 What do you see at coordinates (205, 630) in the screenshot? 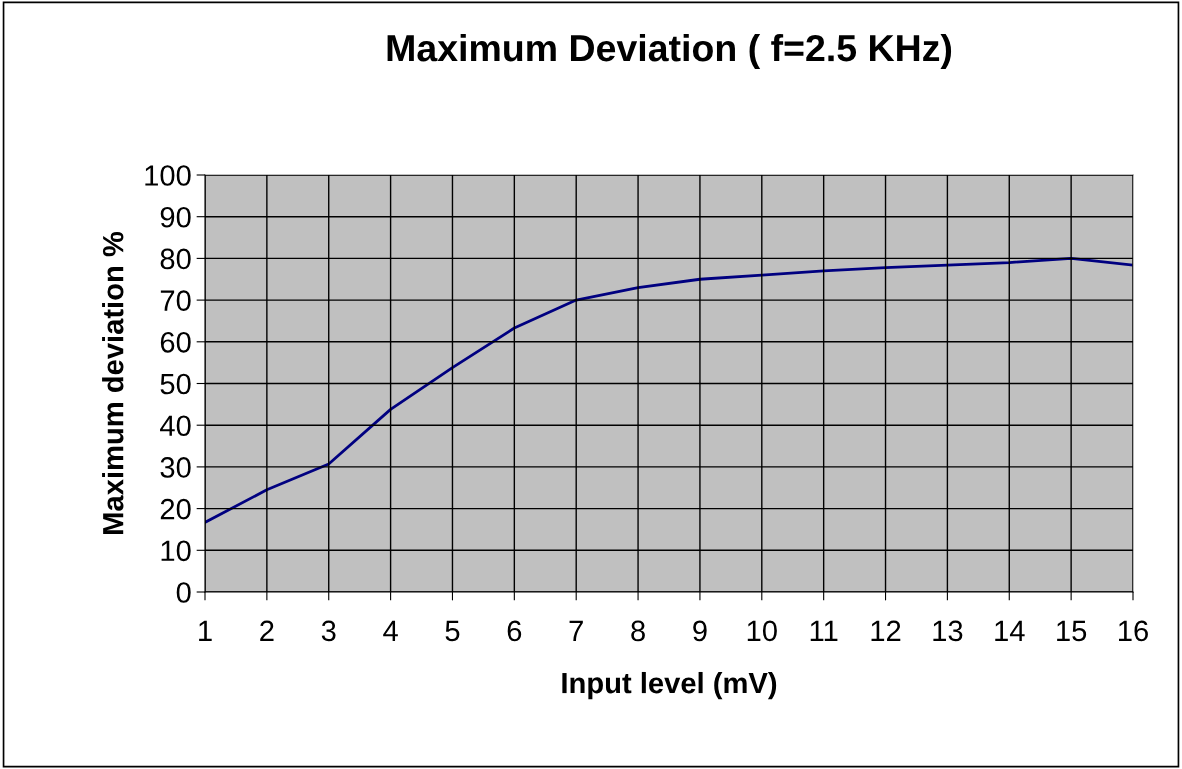
I see `x-tick-label: 1` at bounding box center [205, 630].